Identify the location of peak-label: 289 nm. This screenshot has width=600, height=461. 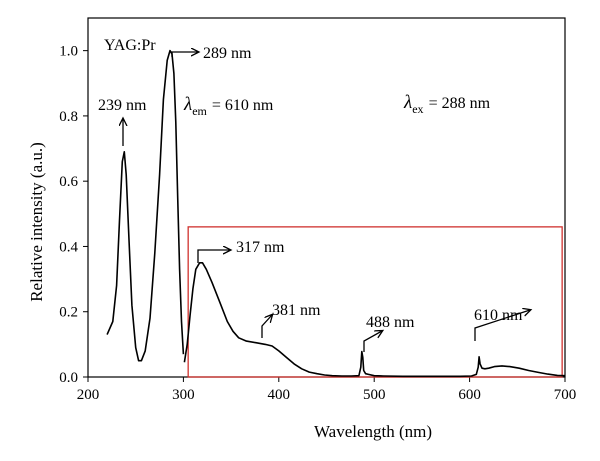
(227, 53).